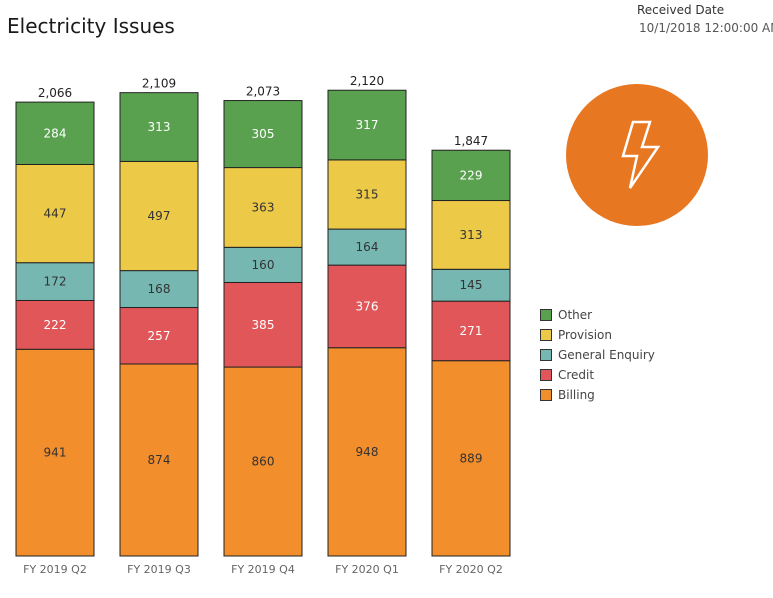 The width and height of the screenshot is (773, 598). Describe the element at coordinates (471, 235) in the screenshot. I see `data-label-provision: 313` at that location.